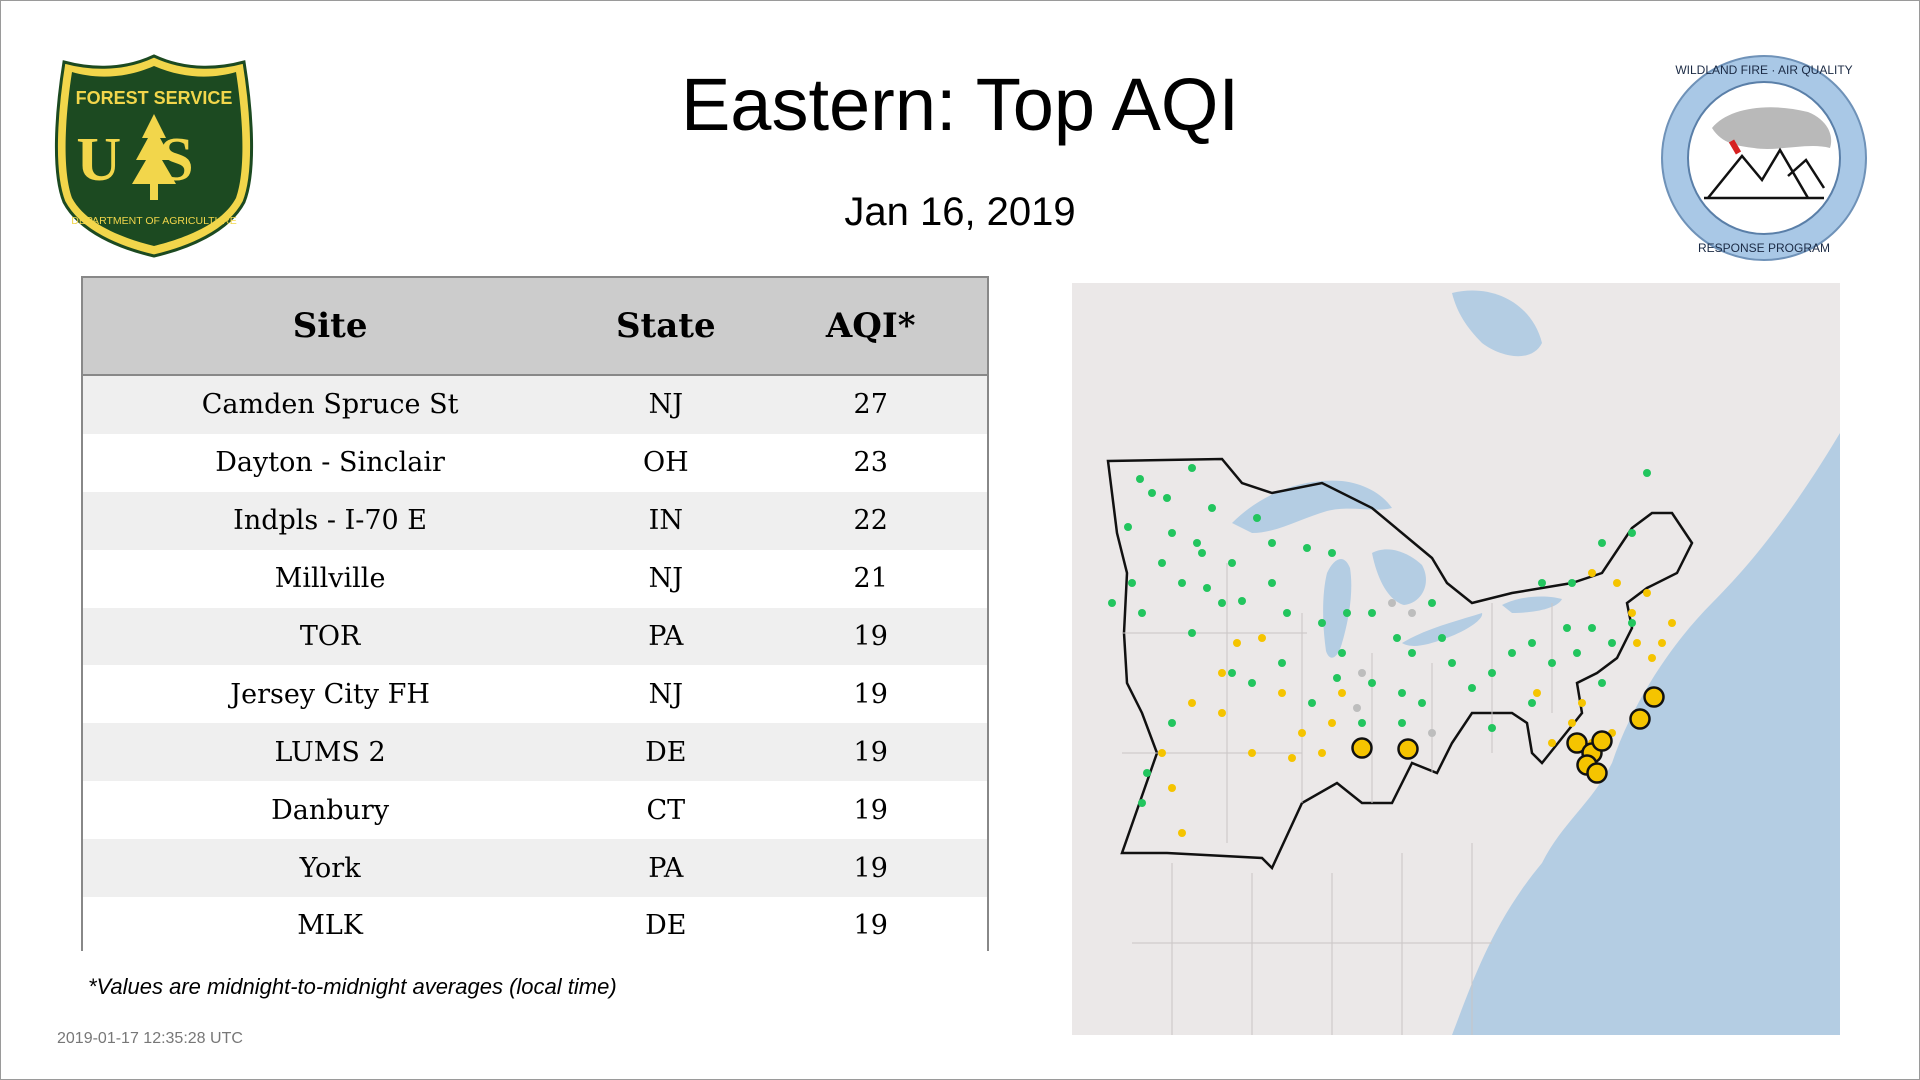 The image size is (1920, 1080). I want to click on cell-site: TOR, so click(330, 636).